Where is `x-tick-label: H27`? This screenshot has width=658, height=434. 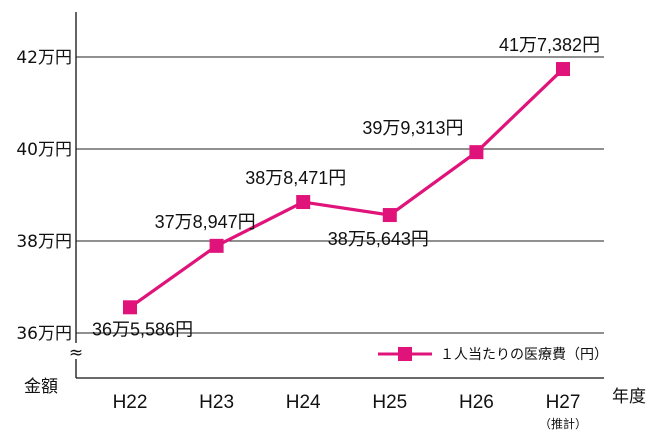
x-tick-label: H27 is located at coordinates (563, 402).